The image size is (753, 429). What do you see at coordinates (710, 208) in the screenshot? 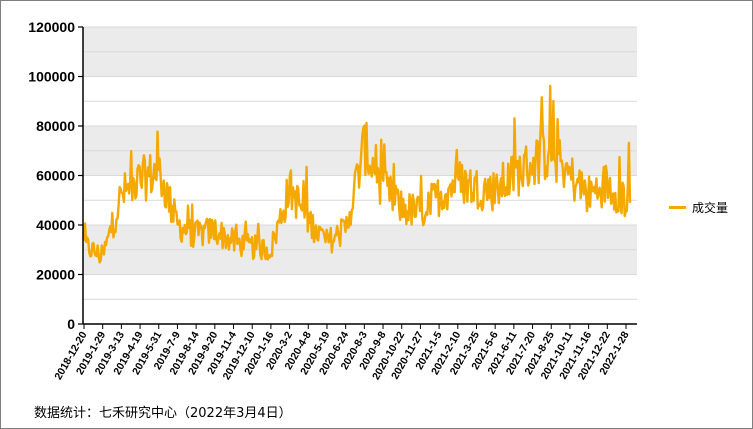
I see `legend-label: 成交量` at bounding box center [710, 208].